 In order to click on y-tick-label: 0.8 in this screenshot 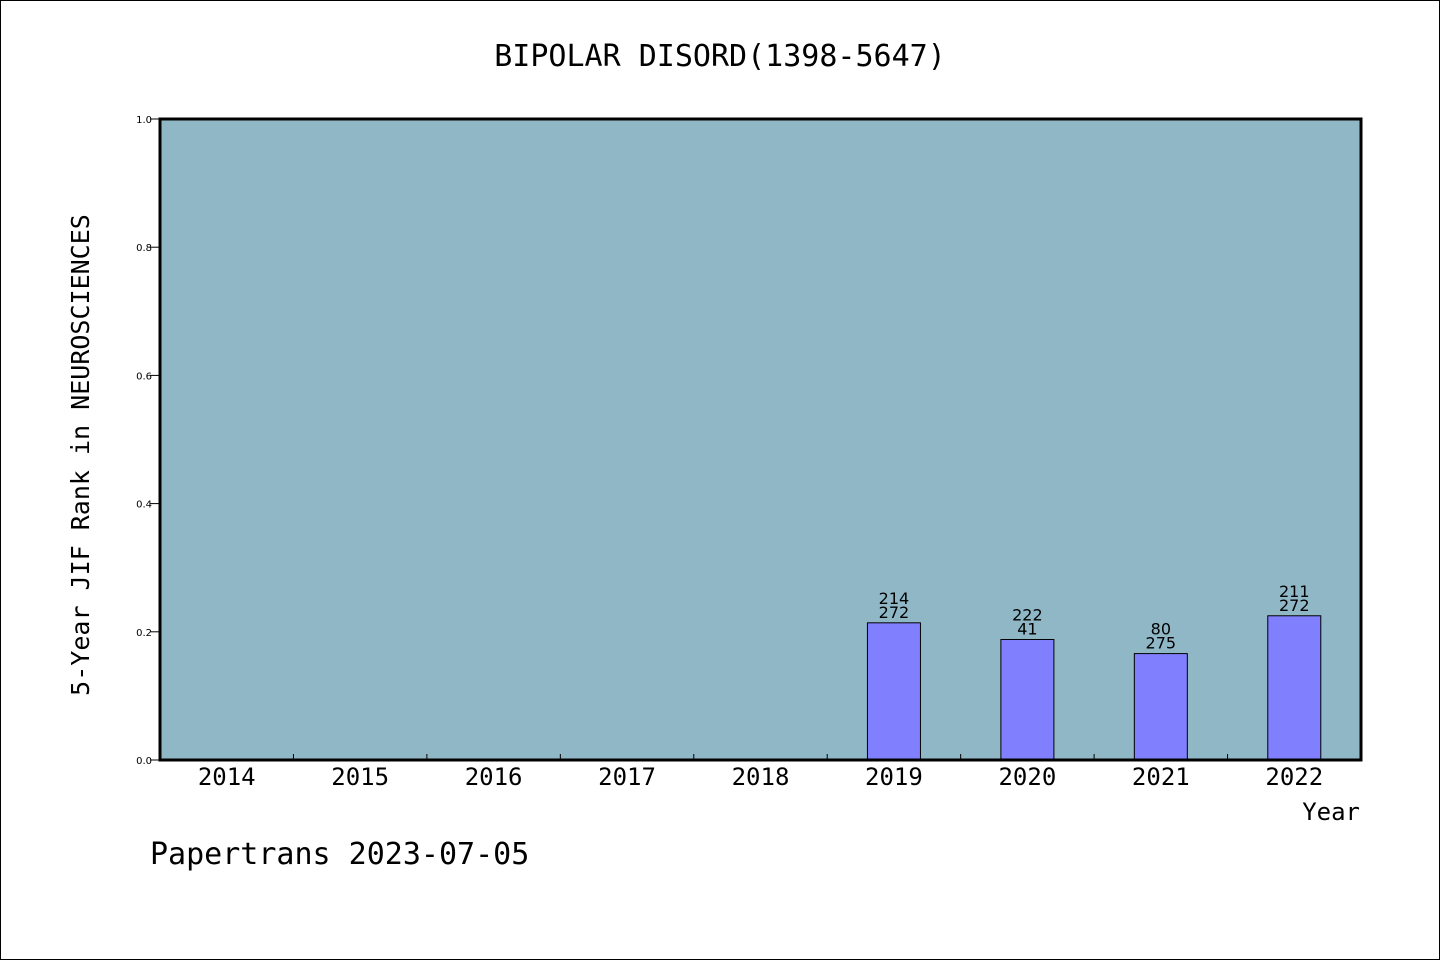, I will do `click(144, 248)`.